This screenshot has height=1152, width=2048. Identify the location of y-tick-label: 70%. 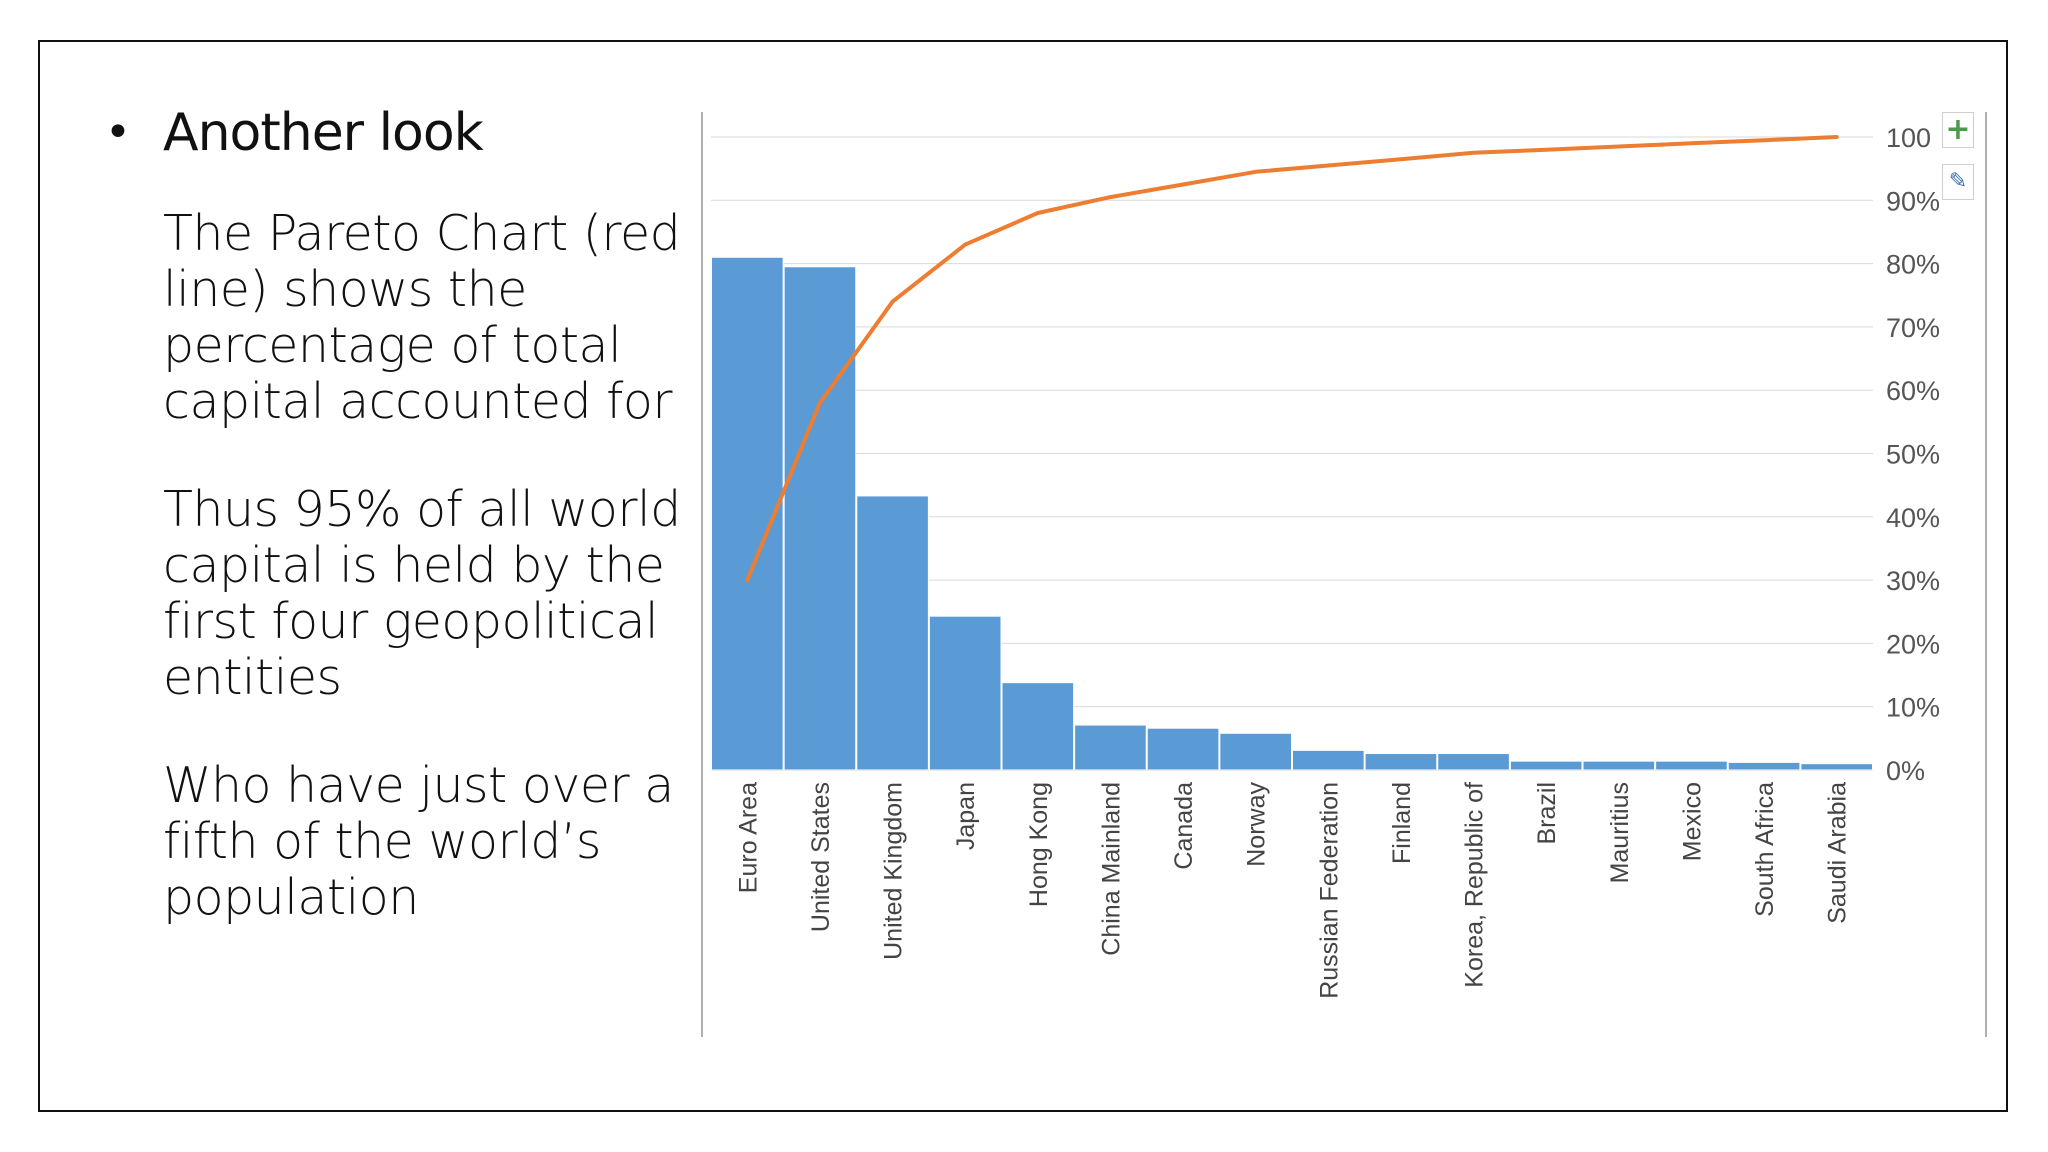
(1913, 328).